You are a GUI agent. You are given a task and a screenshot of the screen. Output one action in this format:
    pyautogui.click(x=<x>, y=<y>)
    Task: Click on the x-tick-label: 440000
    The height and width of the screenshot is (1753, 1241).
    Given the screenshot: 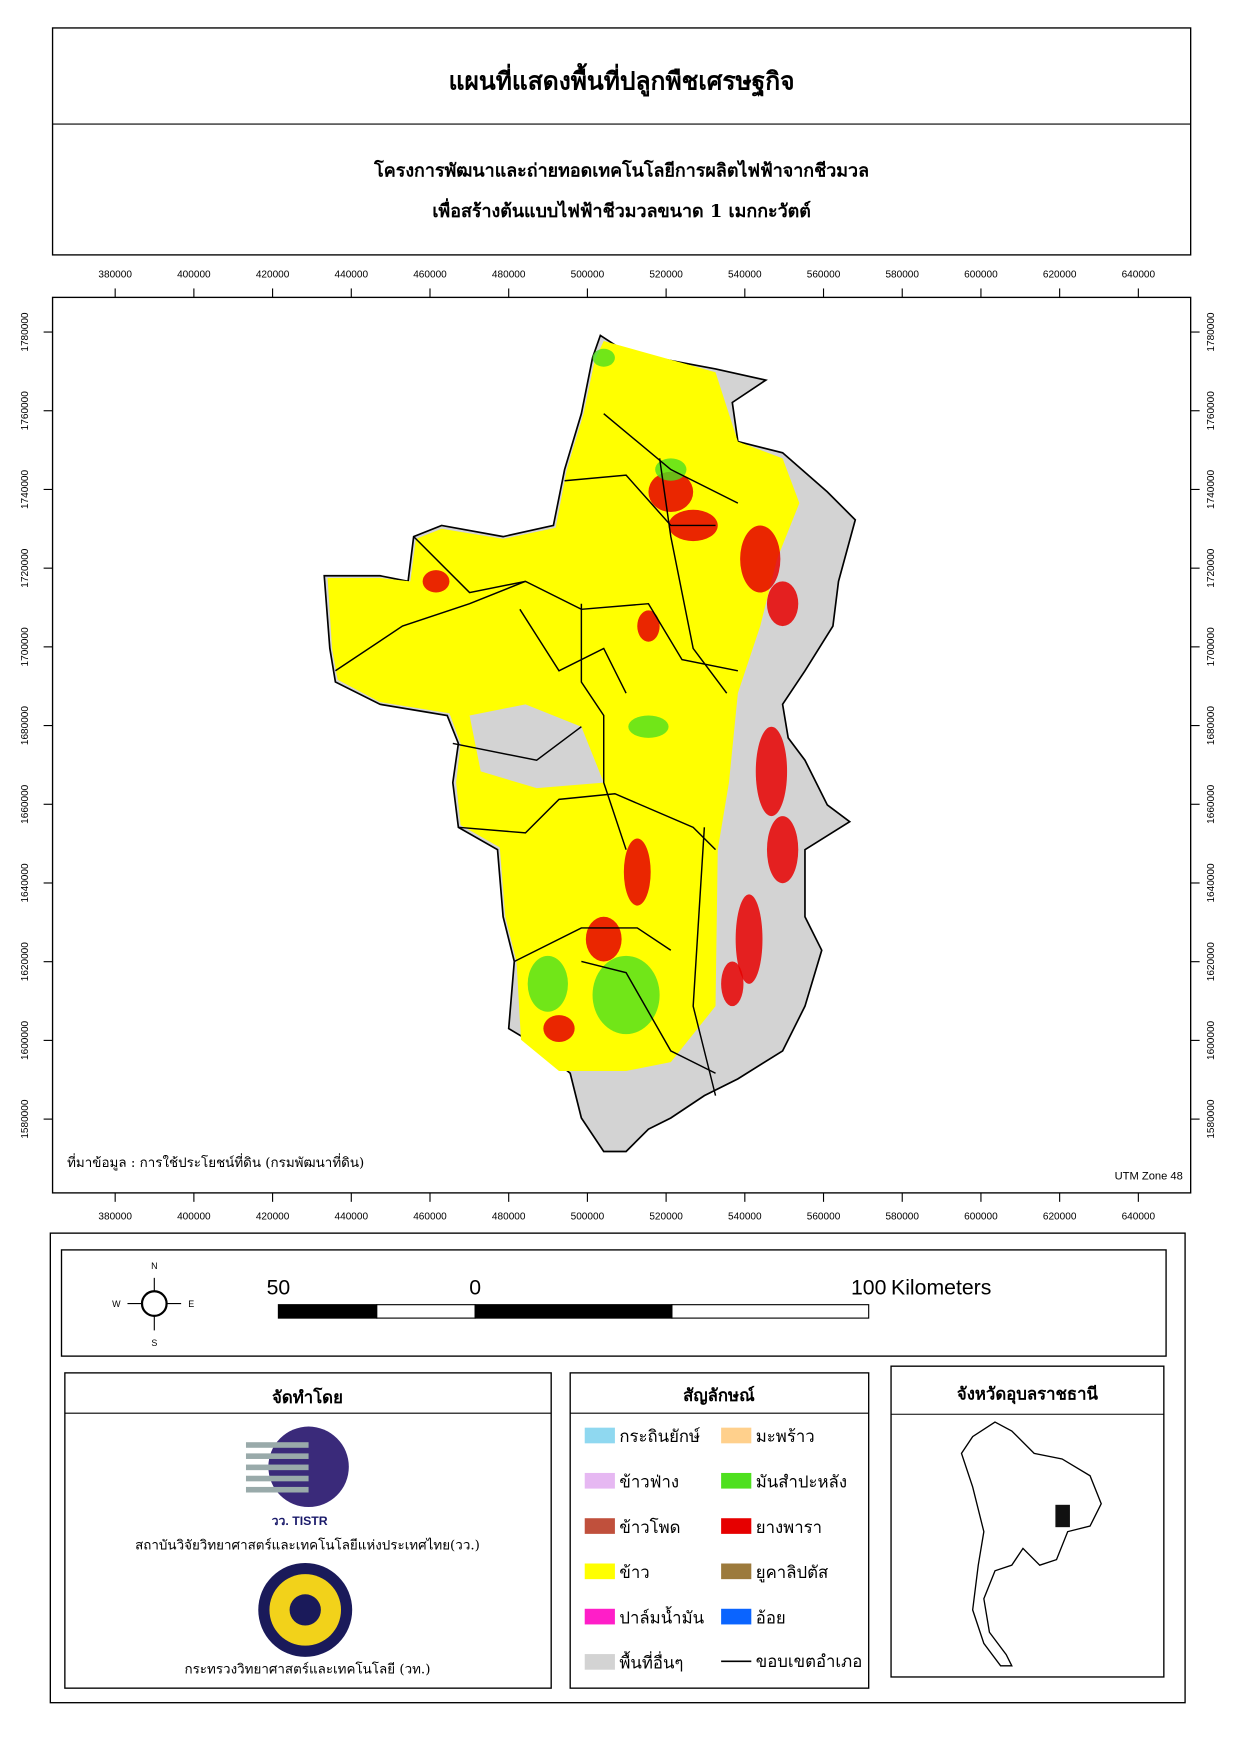 What is the action you would take?
    pyautogui.click(x=352, y=274)
    